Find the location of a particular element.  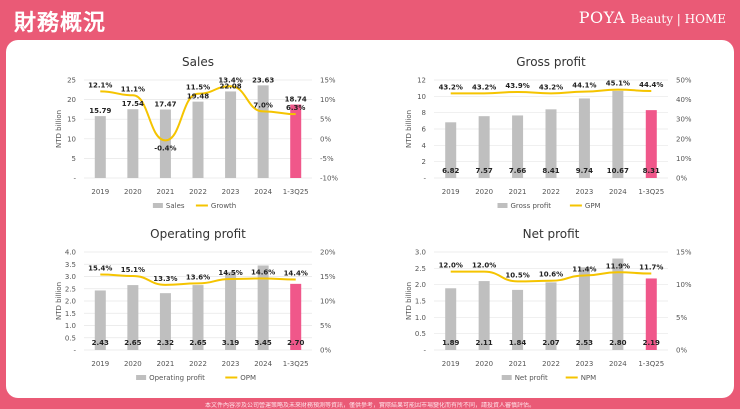

line-data-label: 43.9% is located at coordinates (517, 86).